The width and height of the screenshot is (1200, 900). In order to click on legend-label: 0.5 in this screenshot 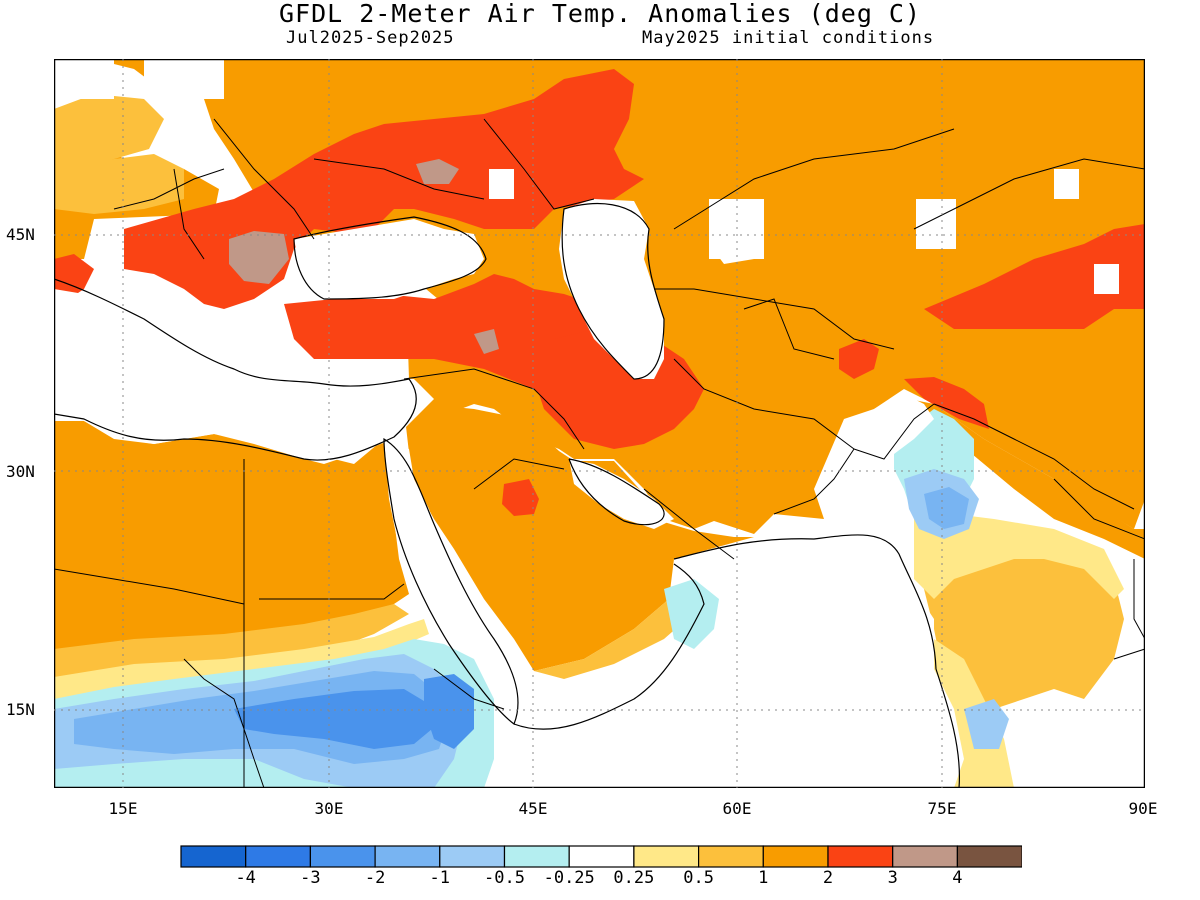, I will do `click(698, 878)`.